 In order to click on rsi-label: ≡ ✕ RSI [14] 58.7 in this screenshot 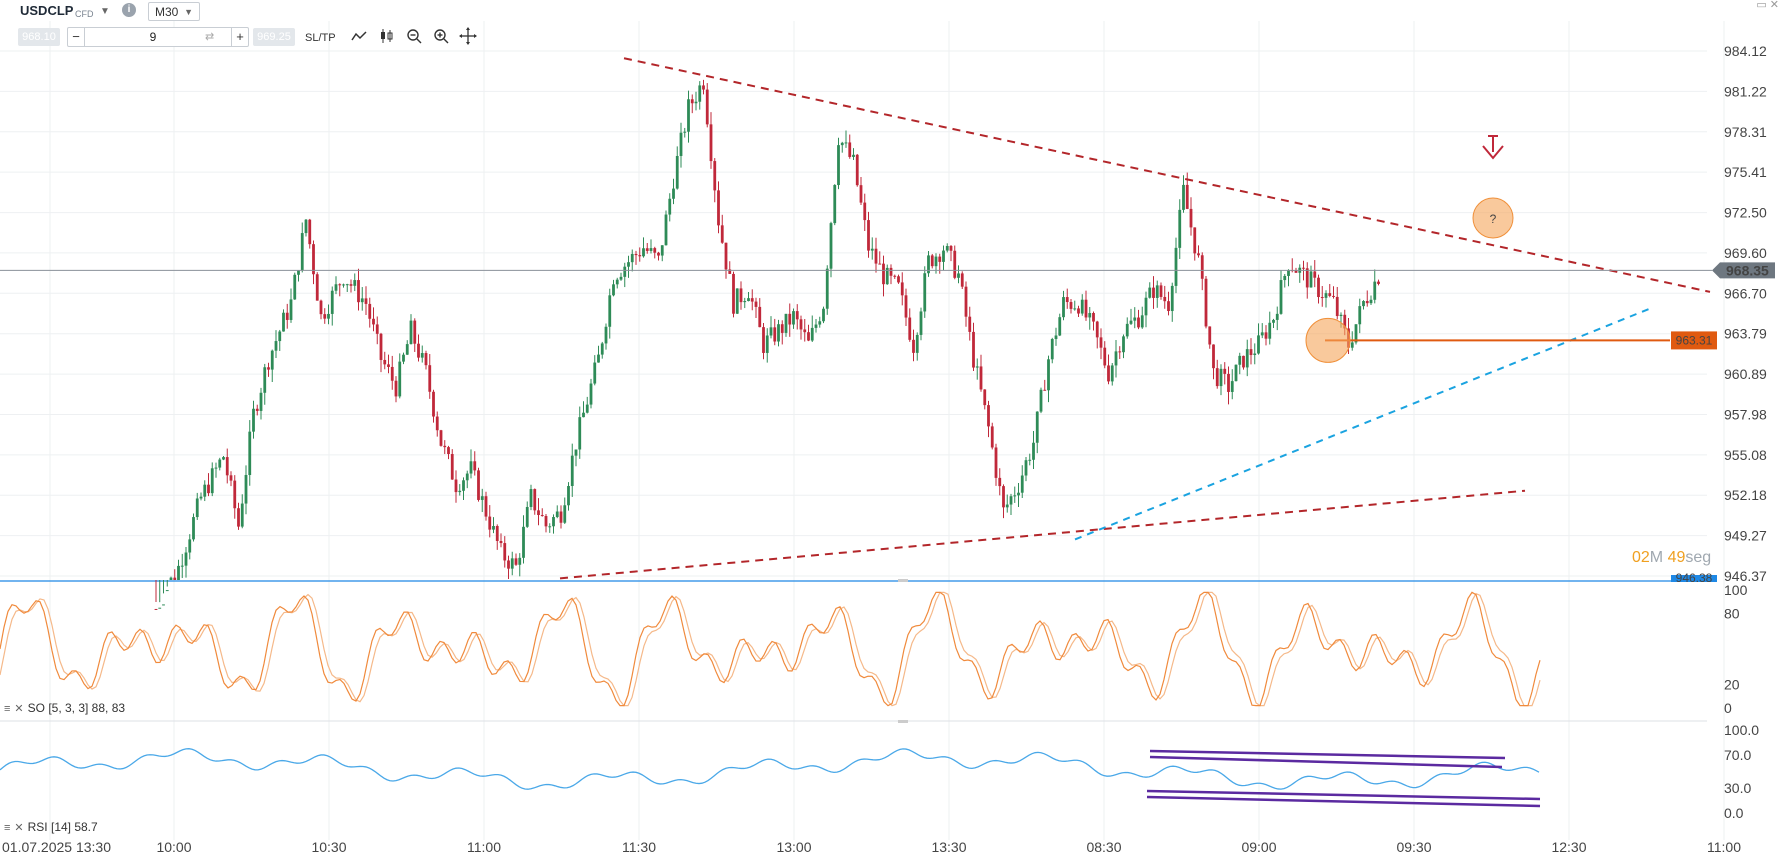, I will do `click(51, 827)`.